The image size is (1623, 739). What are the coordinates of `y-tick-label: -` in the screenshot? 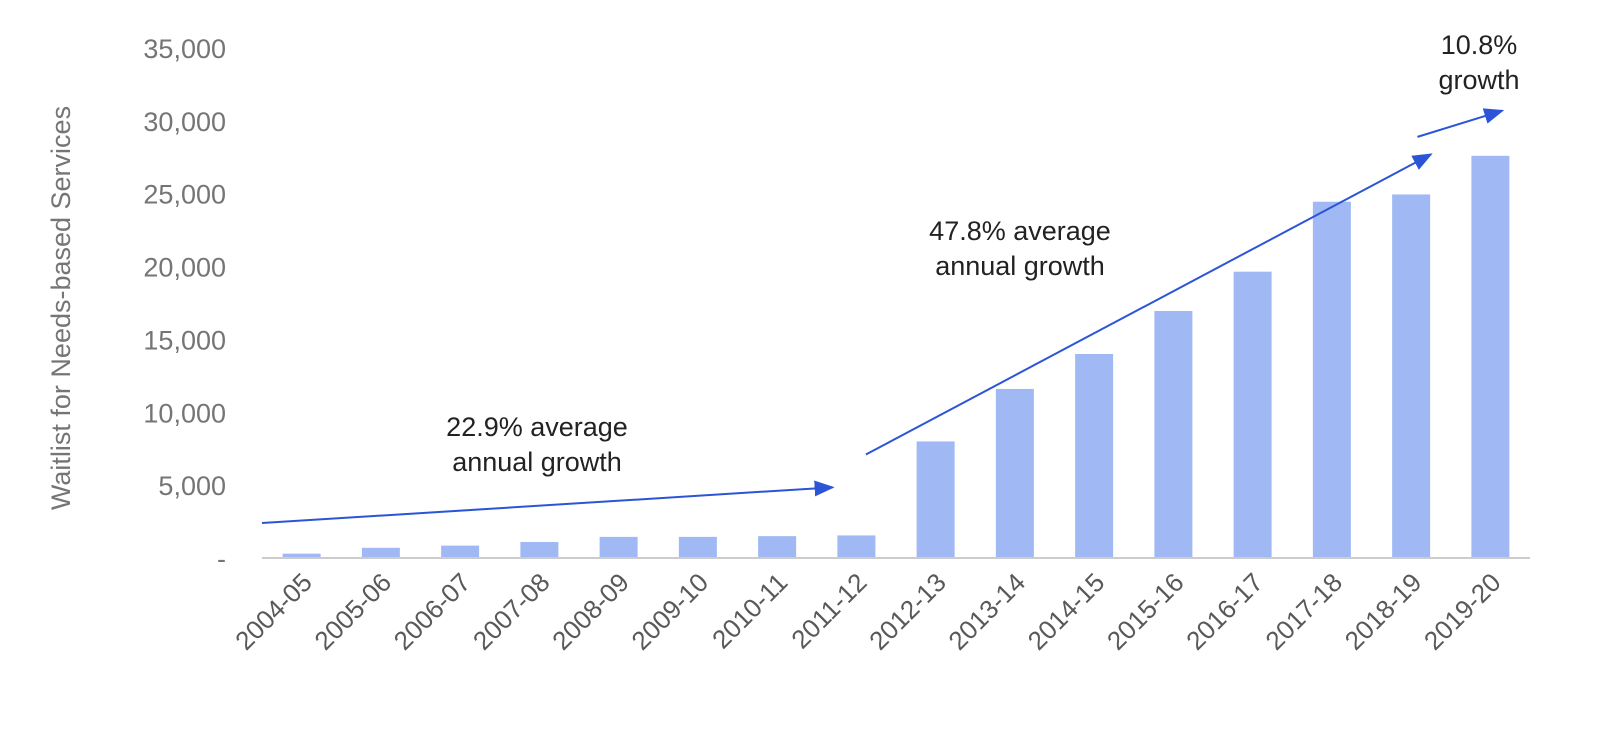 It's located at (221, 559).